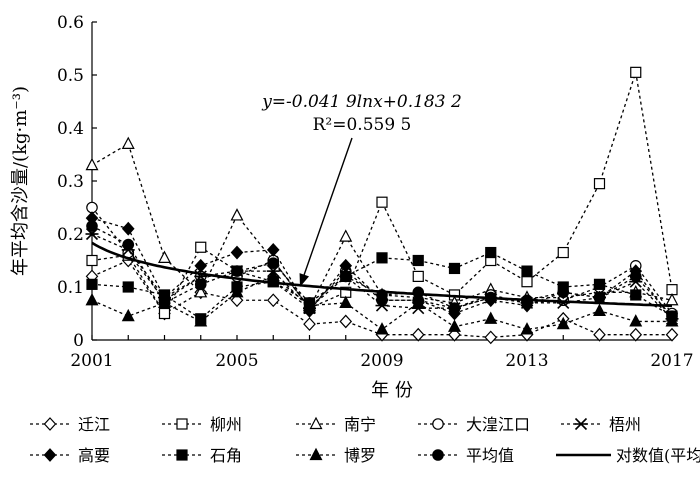 This screenshot has height=495, width=700. What do you see at coordinates (70, 235) in the screenshot?
I see `y-tick-label: 0.2` at bounding box center [70, 235].